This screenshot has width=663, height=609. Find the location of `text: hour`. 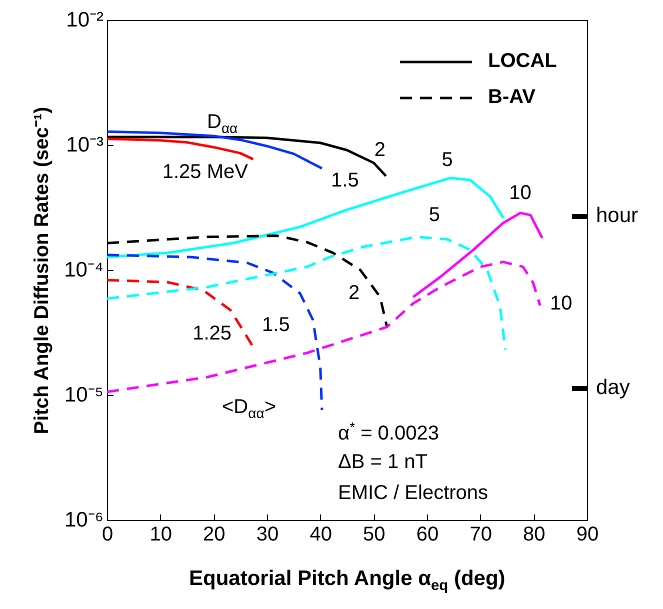

text: hour is located at coordinates (617, 215).